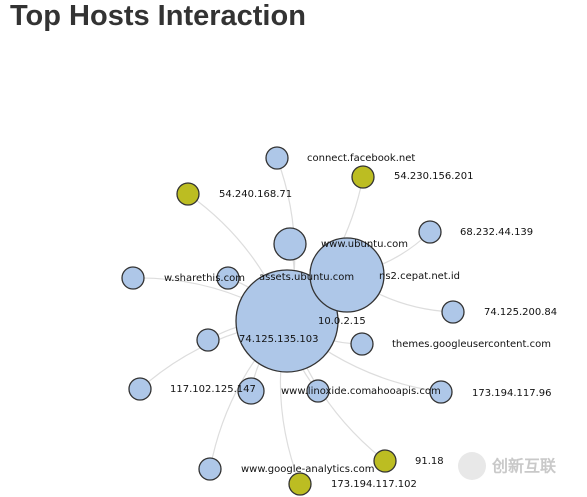 The height and width of the screenshot is (497, 587). I want to click on node-label: ns2.cepat.net.id, so click(419, 276).